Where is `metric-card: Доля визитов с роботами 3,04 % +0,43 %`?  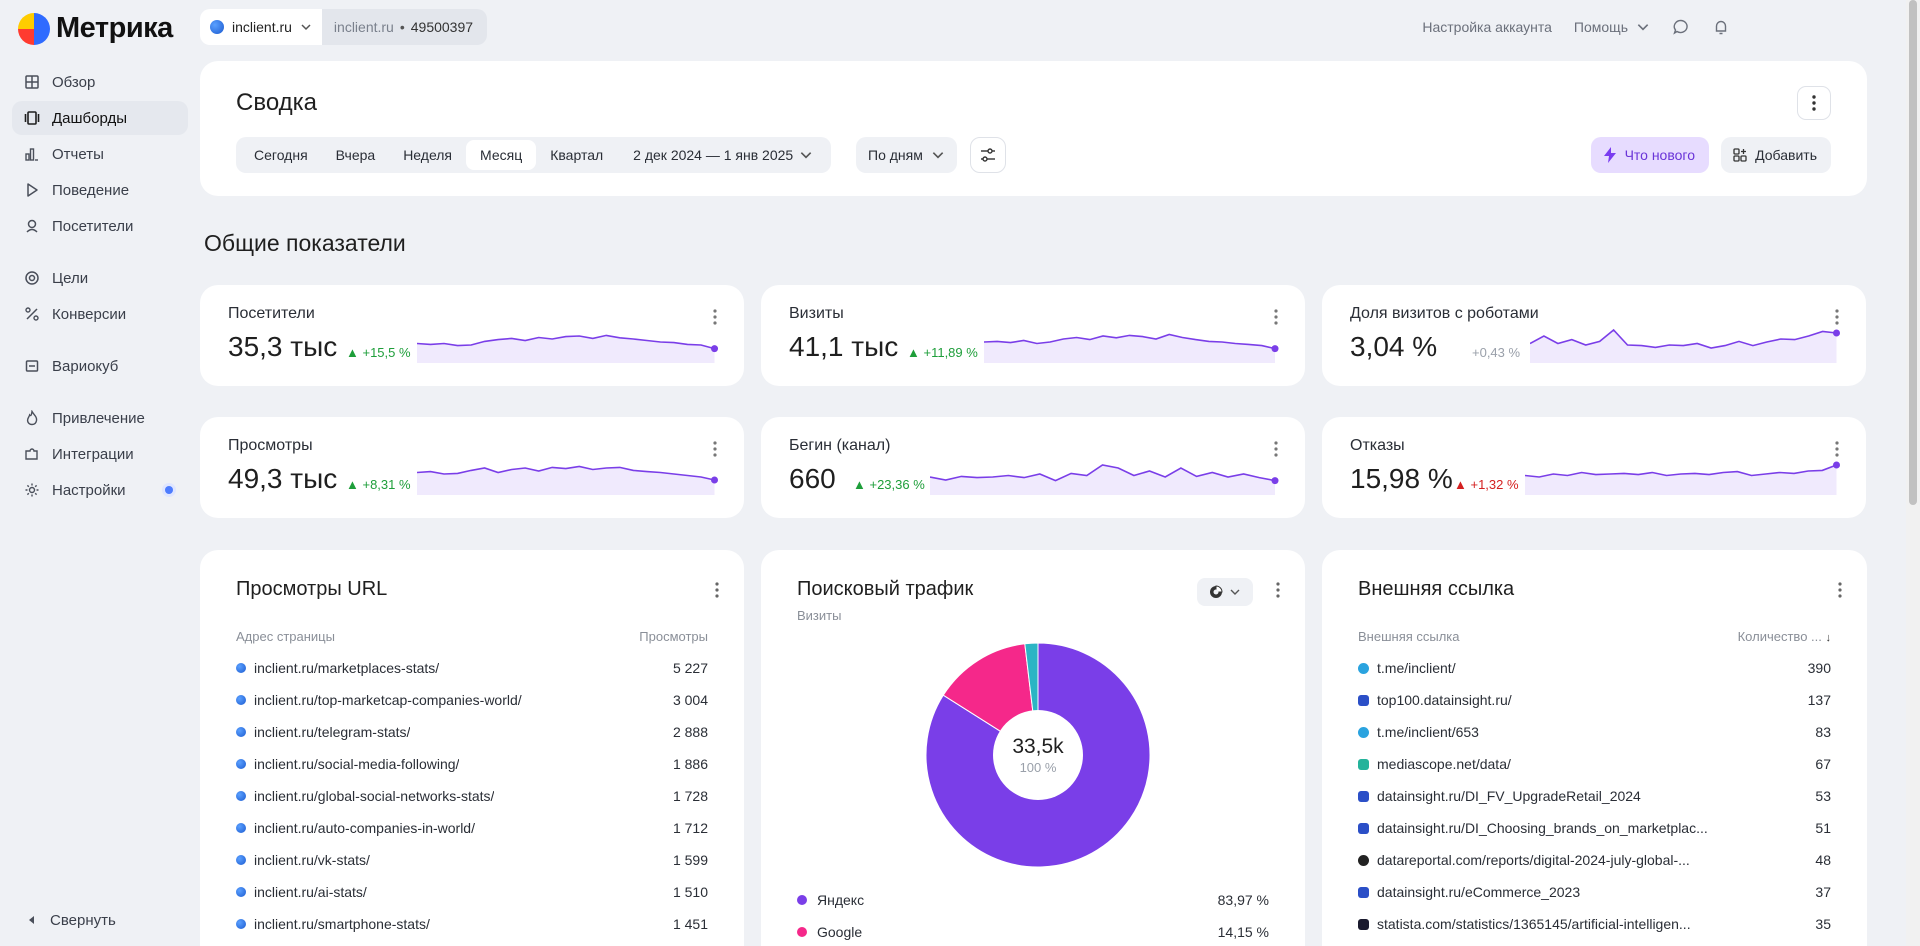
metric-card: Доля визитов с роботами 3,04 % +0,43 % is located at coordinates (1594, 335).